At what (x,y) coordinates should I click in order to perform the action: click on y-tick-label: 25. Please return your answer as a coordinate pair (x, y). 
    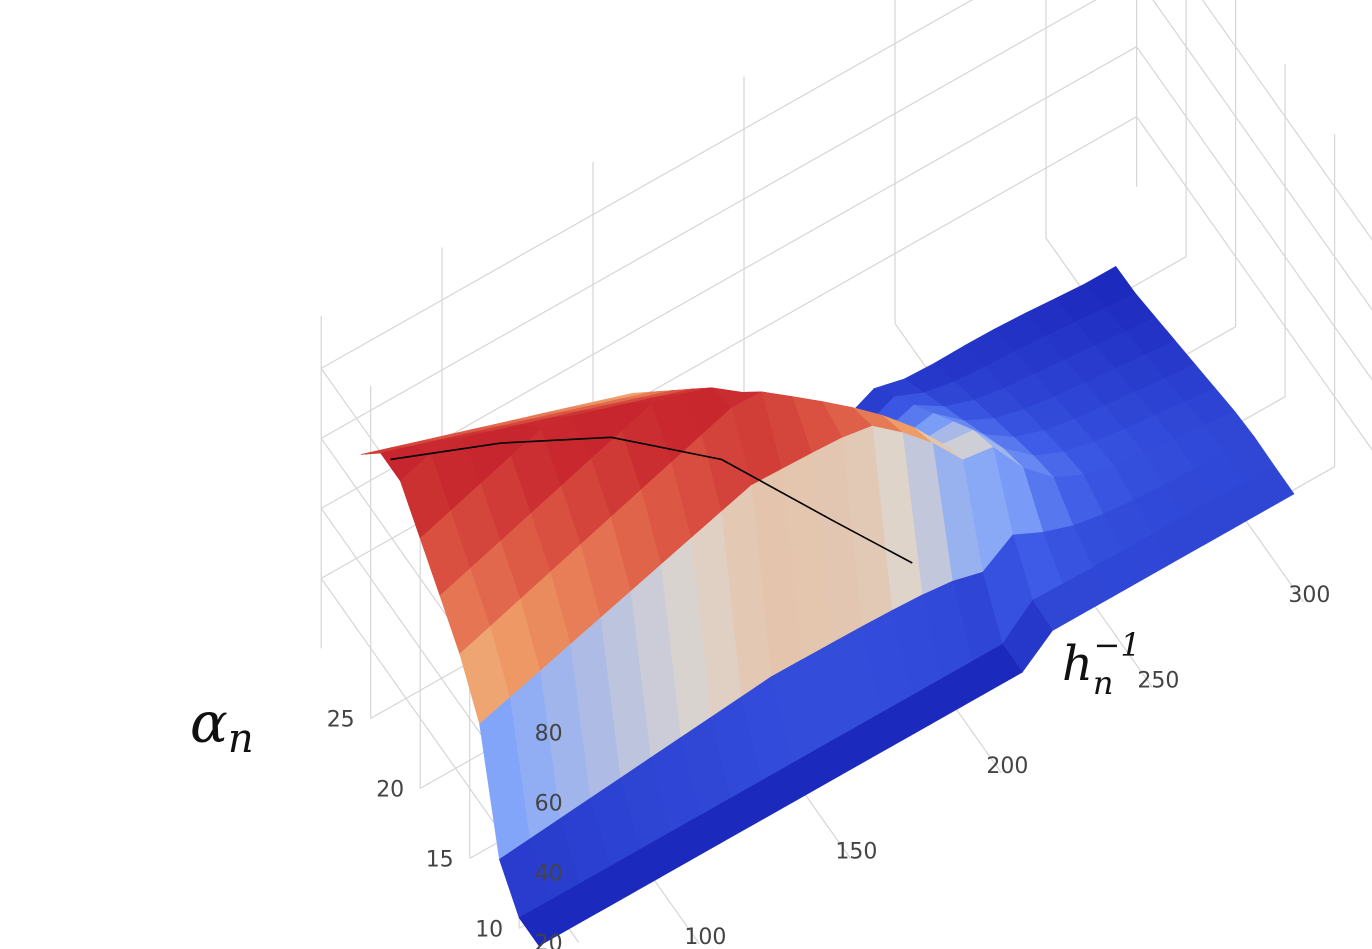
    Looking at the image, I should click on (341, 719).